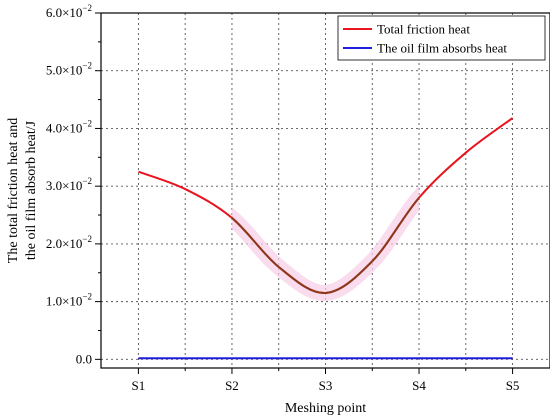 This screenshot has height=418, width=550. I want to click on y-tick-label: 6.0×10⁻², so click(69, 11).